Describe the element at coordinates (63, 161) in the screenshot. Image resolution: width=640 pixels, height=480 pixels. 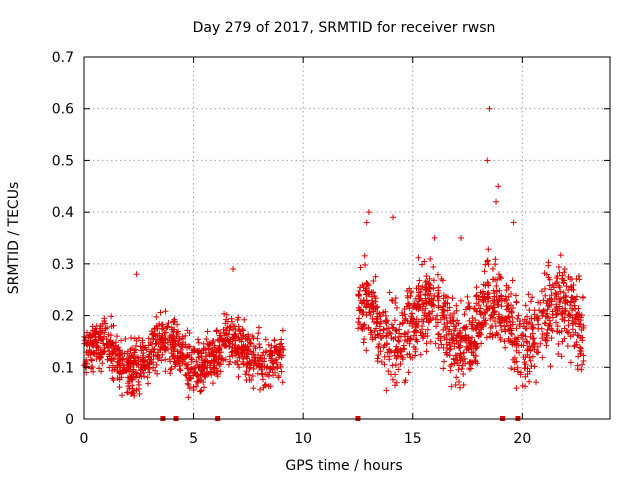
I see `y-tick-label: 0.5` at that location.